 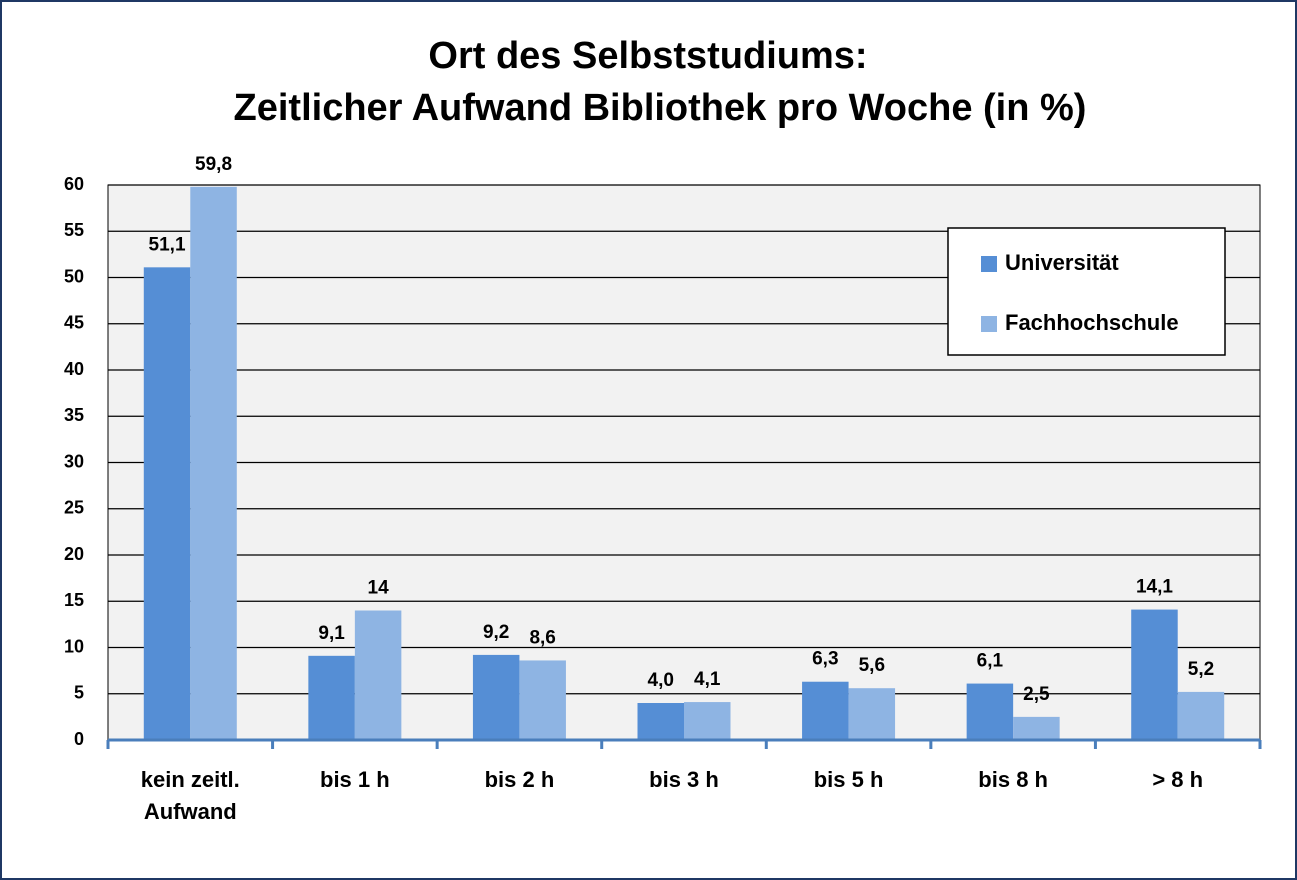 I want to click on y-tick-label: 55, so click(x=74, y=230).